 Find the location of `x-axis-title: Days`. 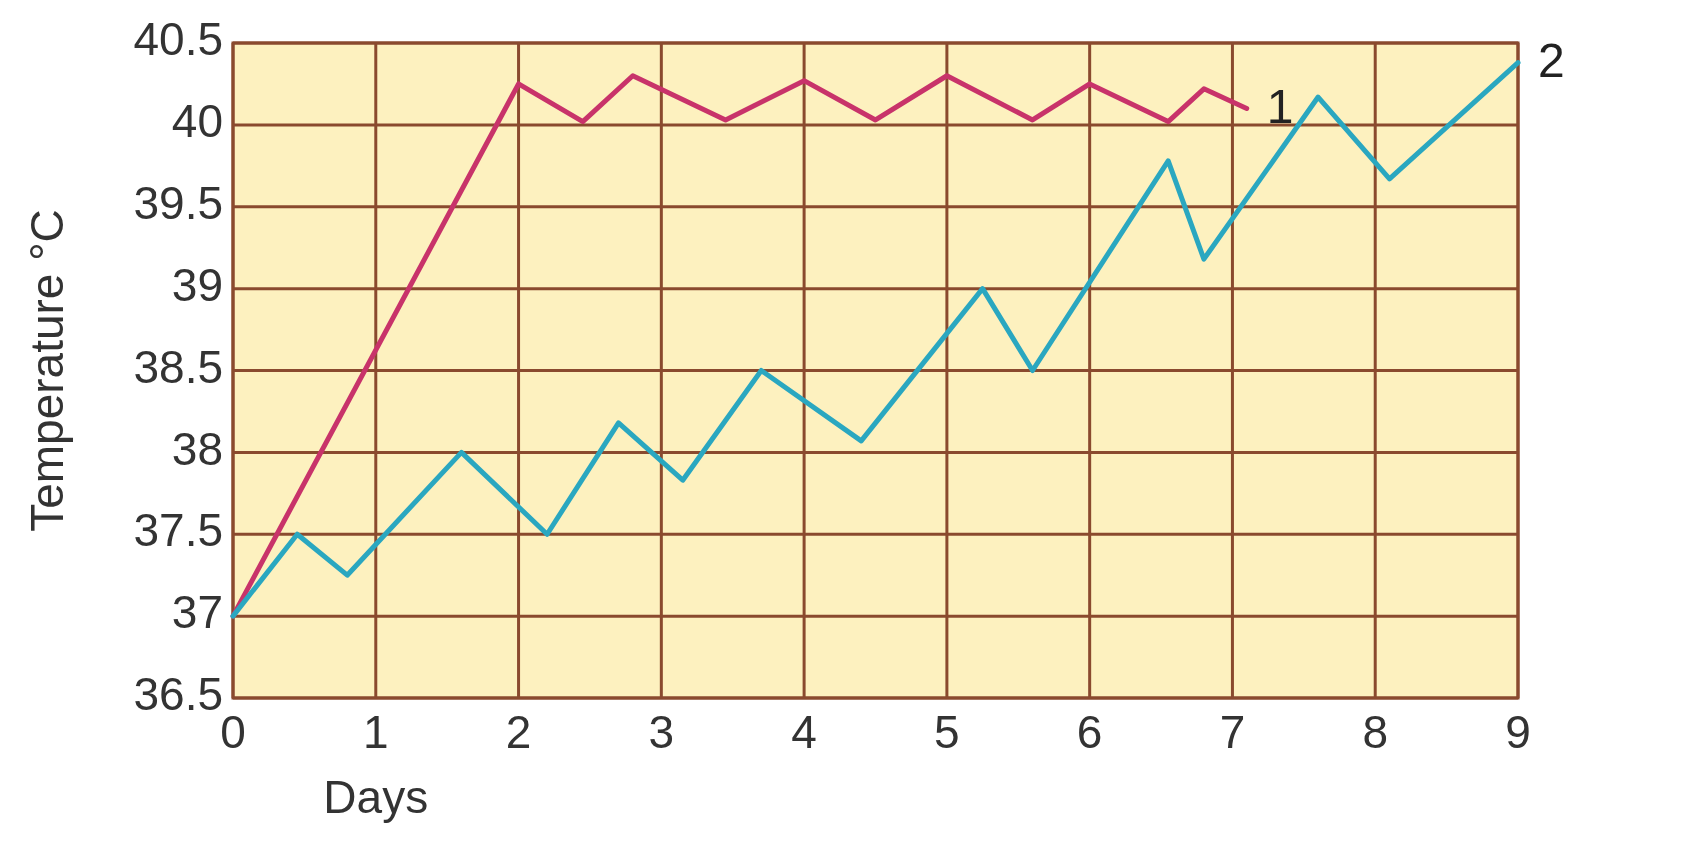

x-axis-title: Days is located at coordinates (376, 797).